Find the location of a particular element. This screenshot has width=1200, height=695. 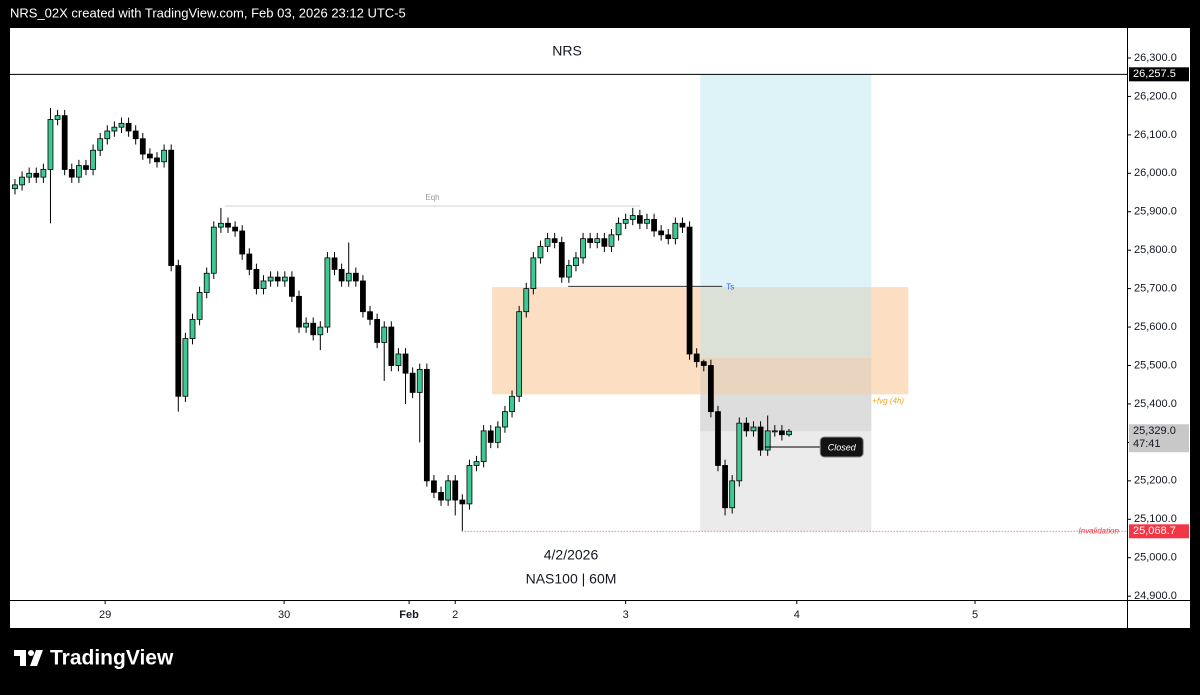

brand: TradingView is located at coordinates (112, 658).